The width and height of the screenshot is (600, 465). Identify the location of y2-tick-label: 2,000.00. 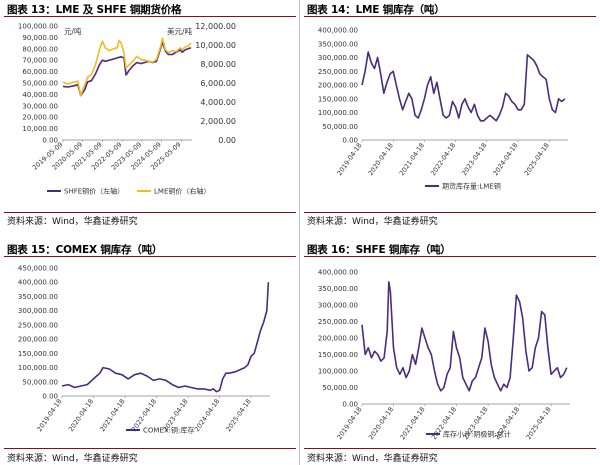
(218, 121).